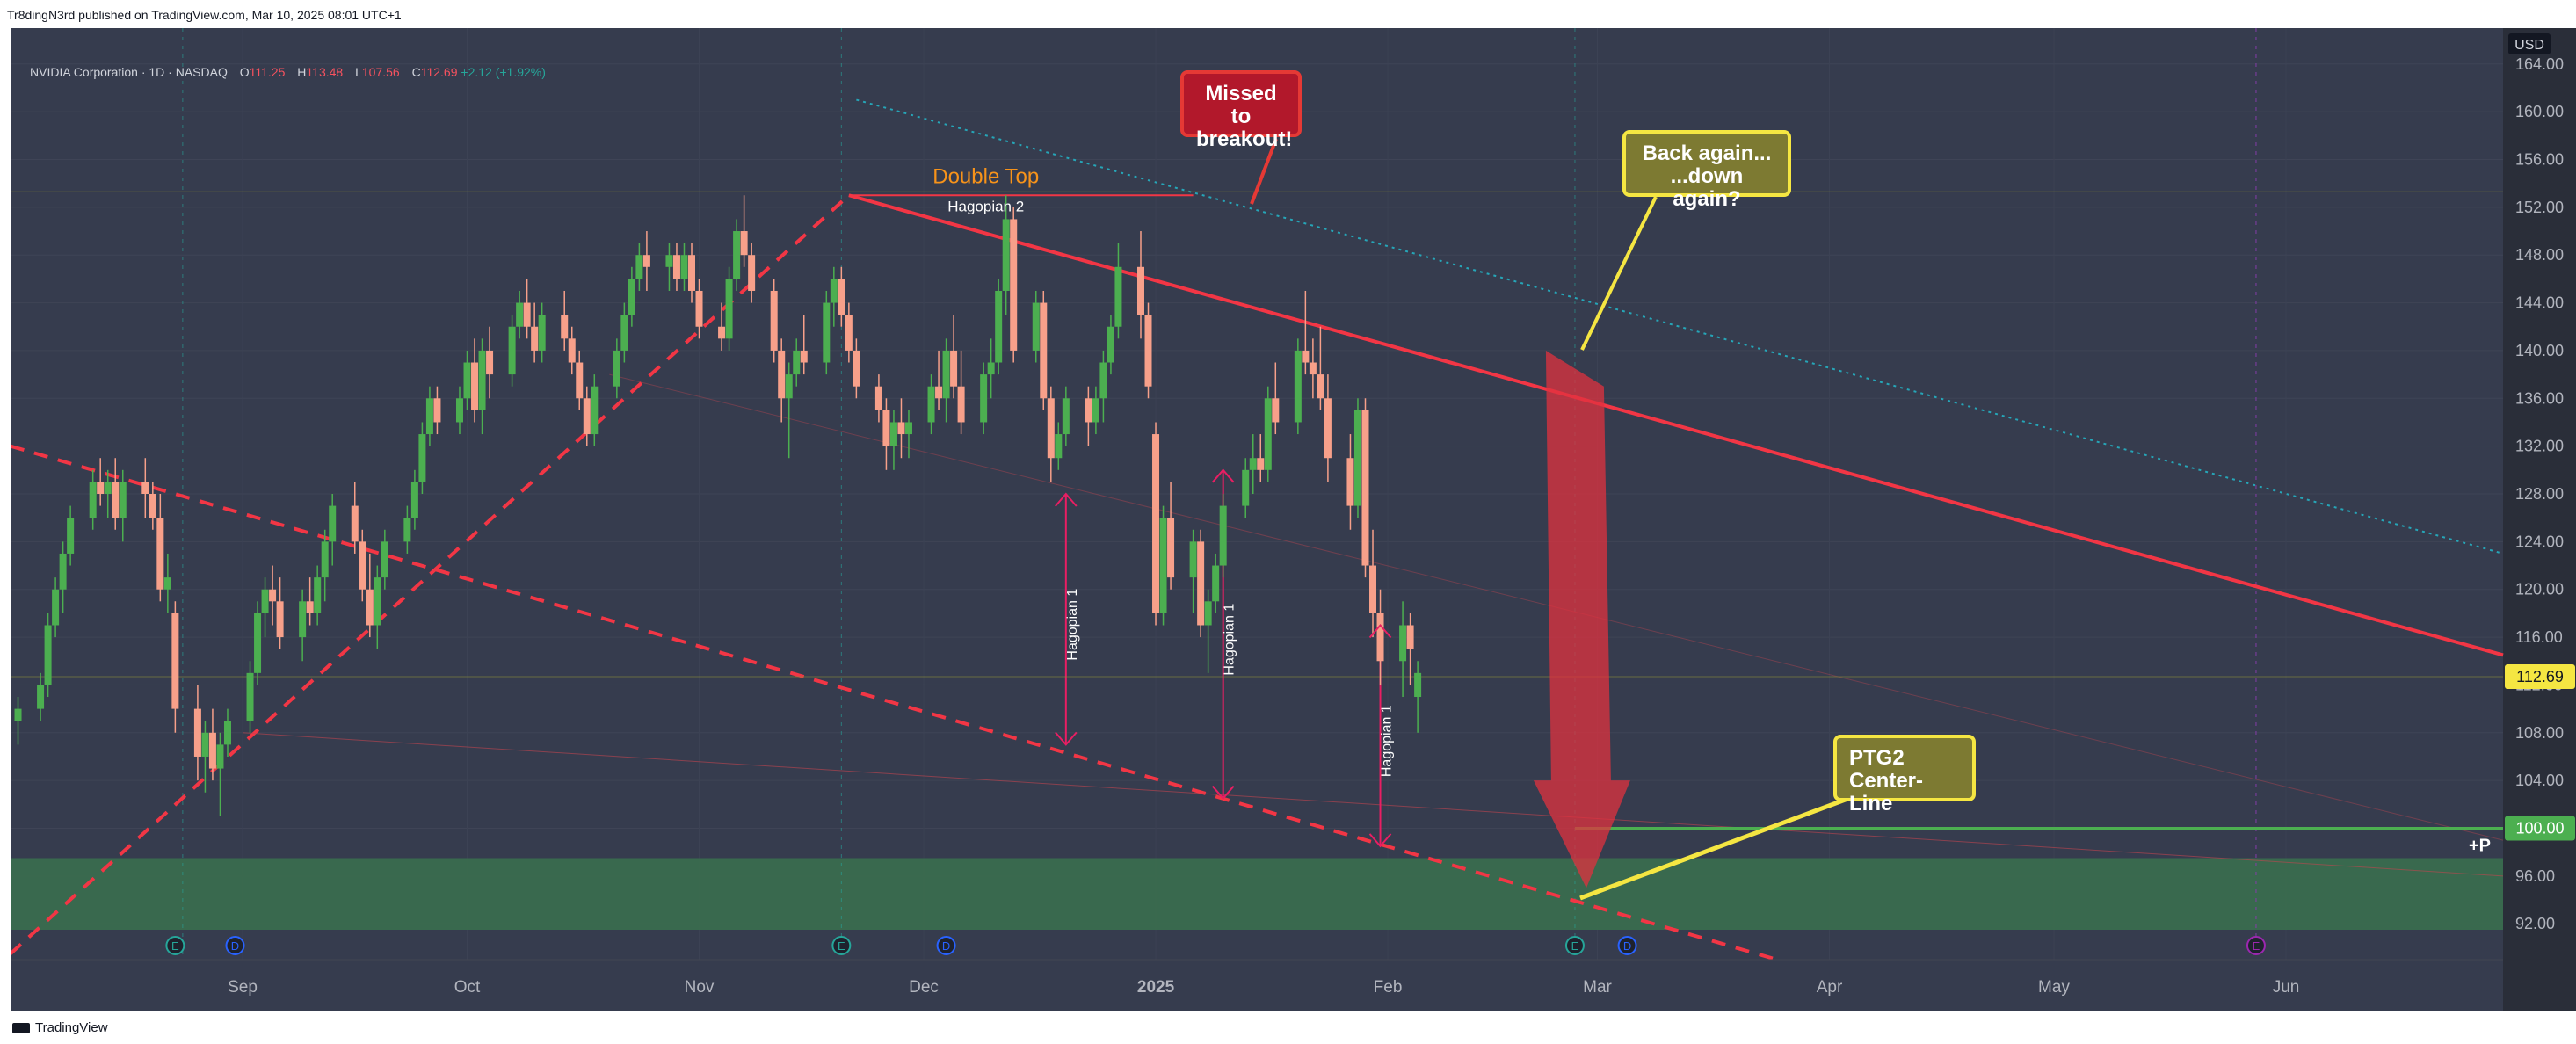 The height and width of the screenshot is (1044, 2576). What do you see at coordinates (60, 1028) in the screenshot?
I see `footer: TradingView` at bounding box center [60, 1028].